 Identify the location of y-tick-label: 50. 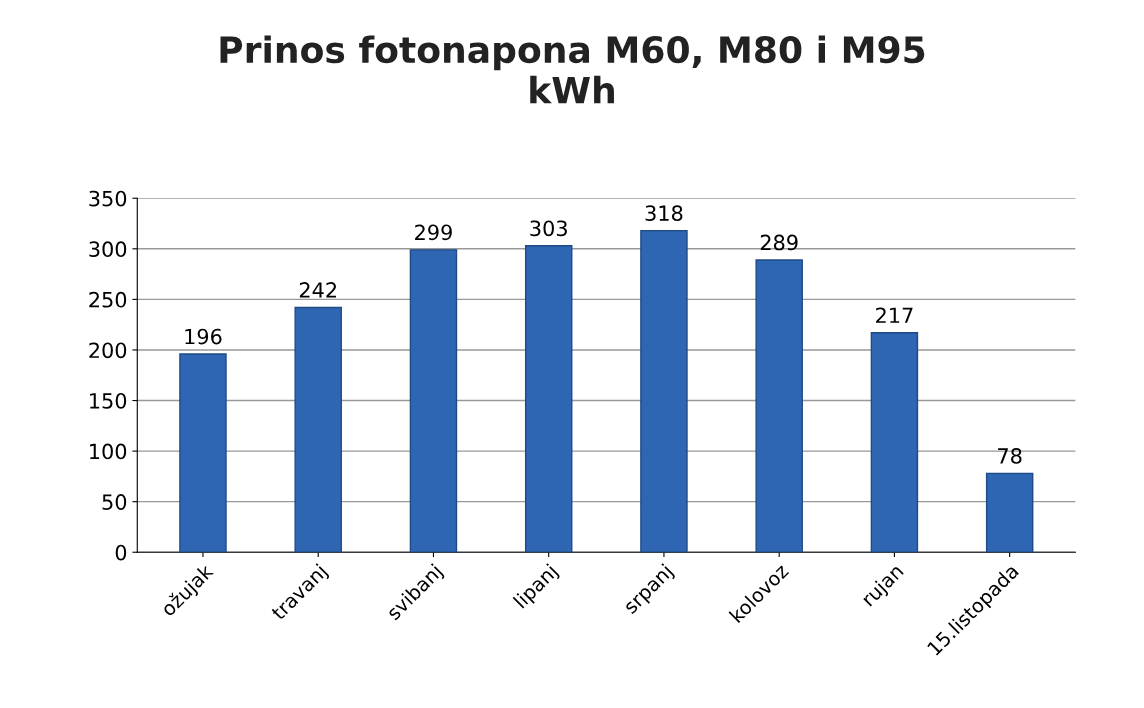
(114, 502).